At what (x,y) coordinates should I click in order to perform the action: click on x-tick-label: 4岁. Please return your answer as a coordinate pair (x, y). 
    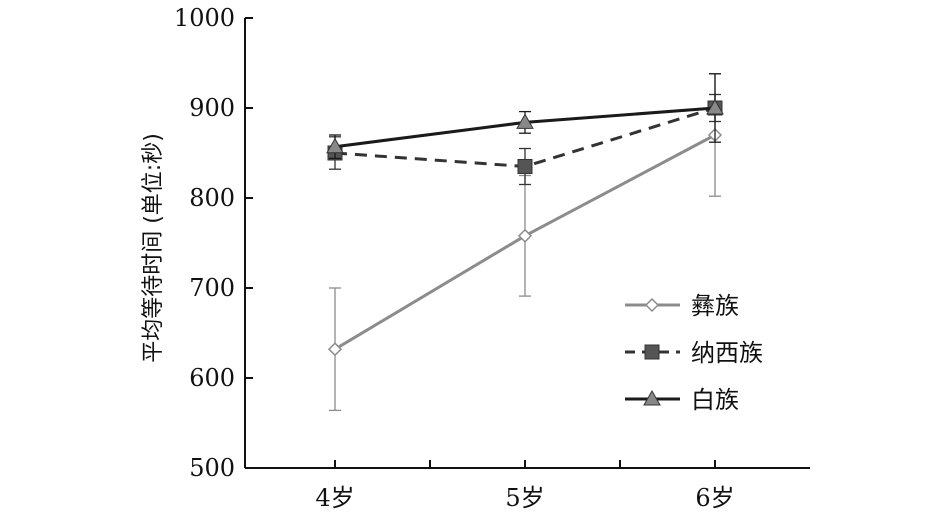
    Looking at the image, I should click on (334, 498).